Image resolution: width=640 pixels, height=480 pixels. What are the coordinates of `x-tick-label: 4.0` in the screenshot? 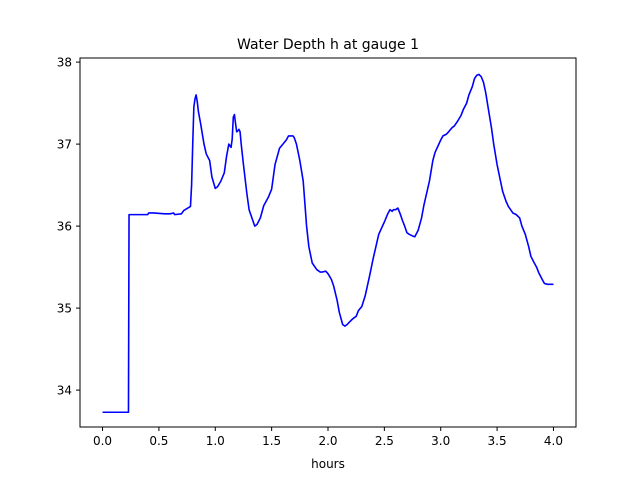 It's located at (553, 441).